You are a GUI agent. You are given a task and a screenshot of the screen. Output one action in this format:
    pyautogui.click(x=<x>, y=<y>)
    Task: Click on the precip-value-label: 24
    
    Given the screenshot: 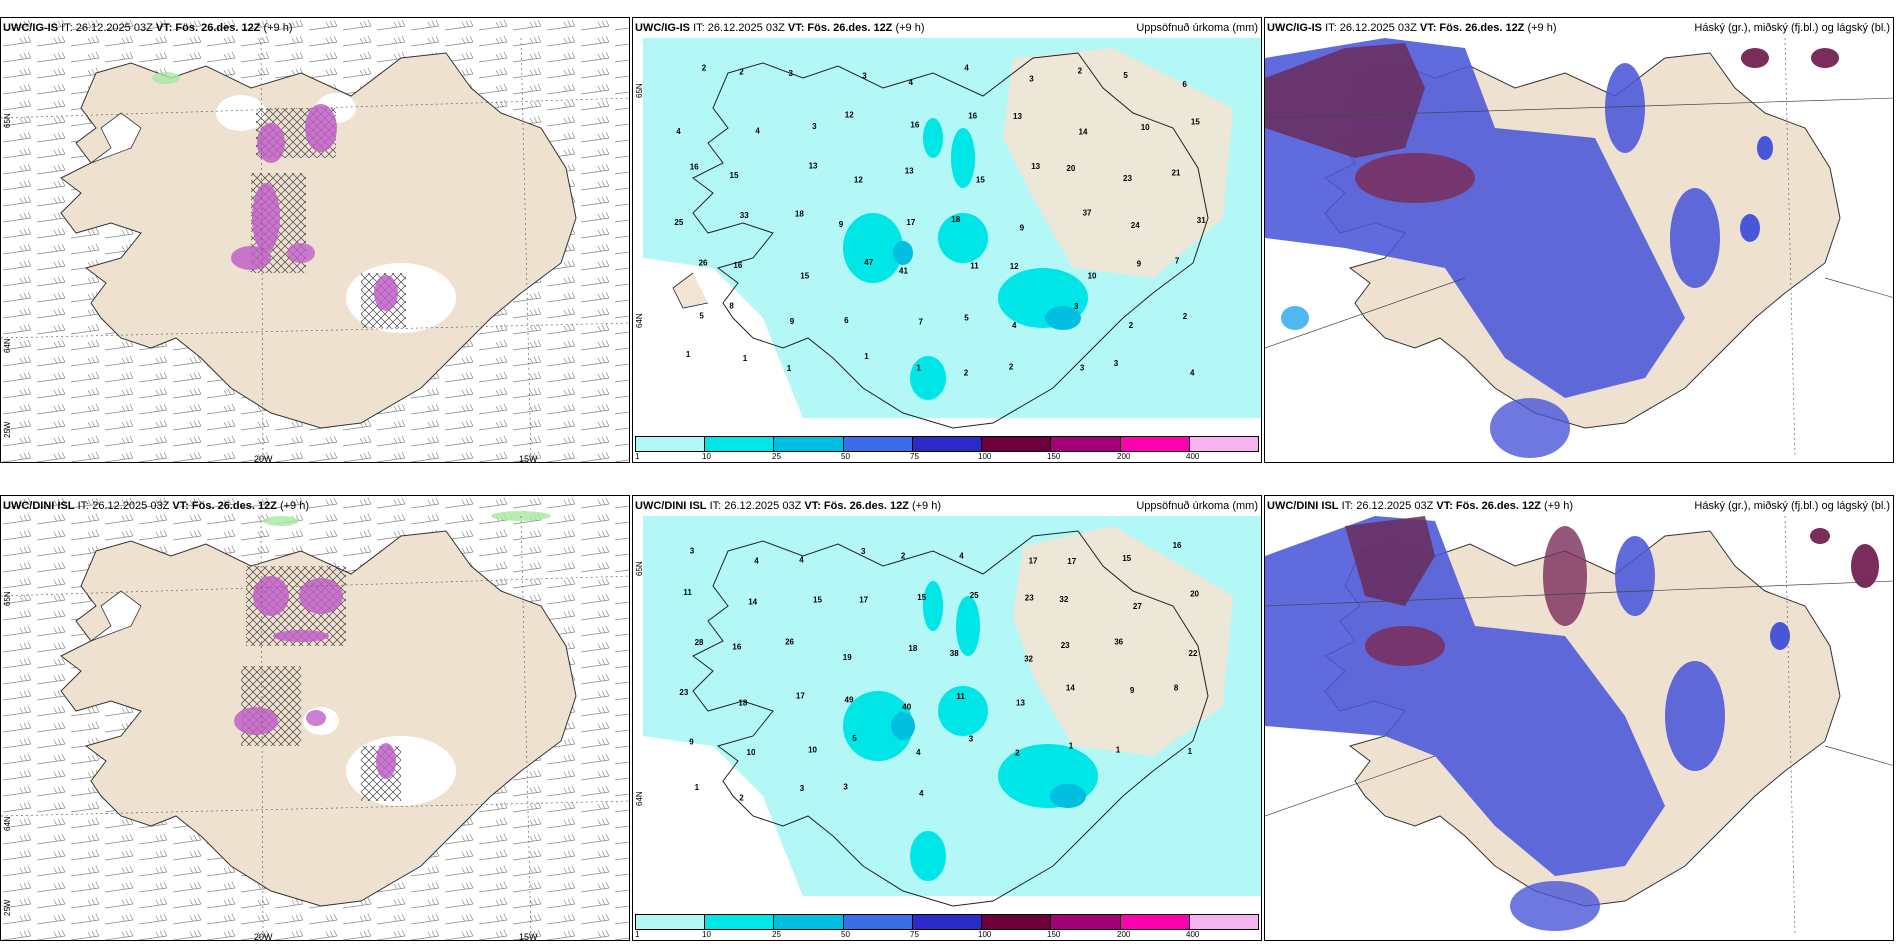 What is the action you would take?
    pyautogui.click(x=1135, y=225)
    